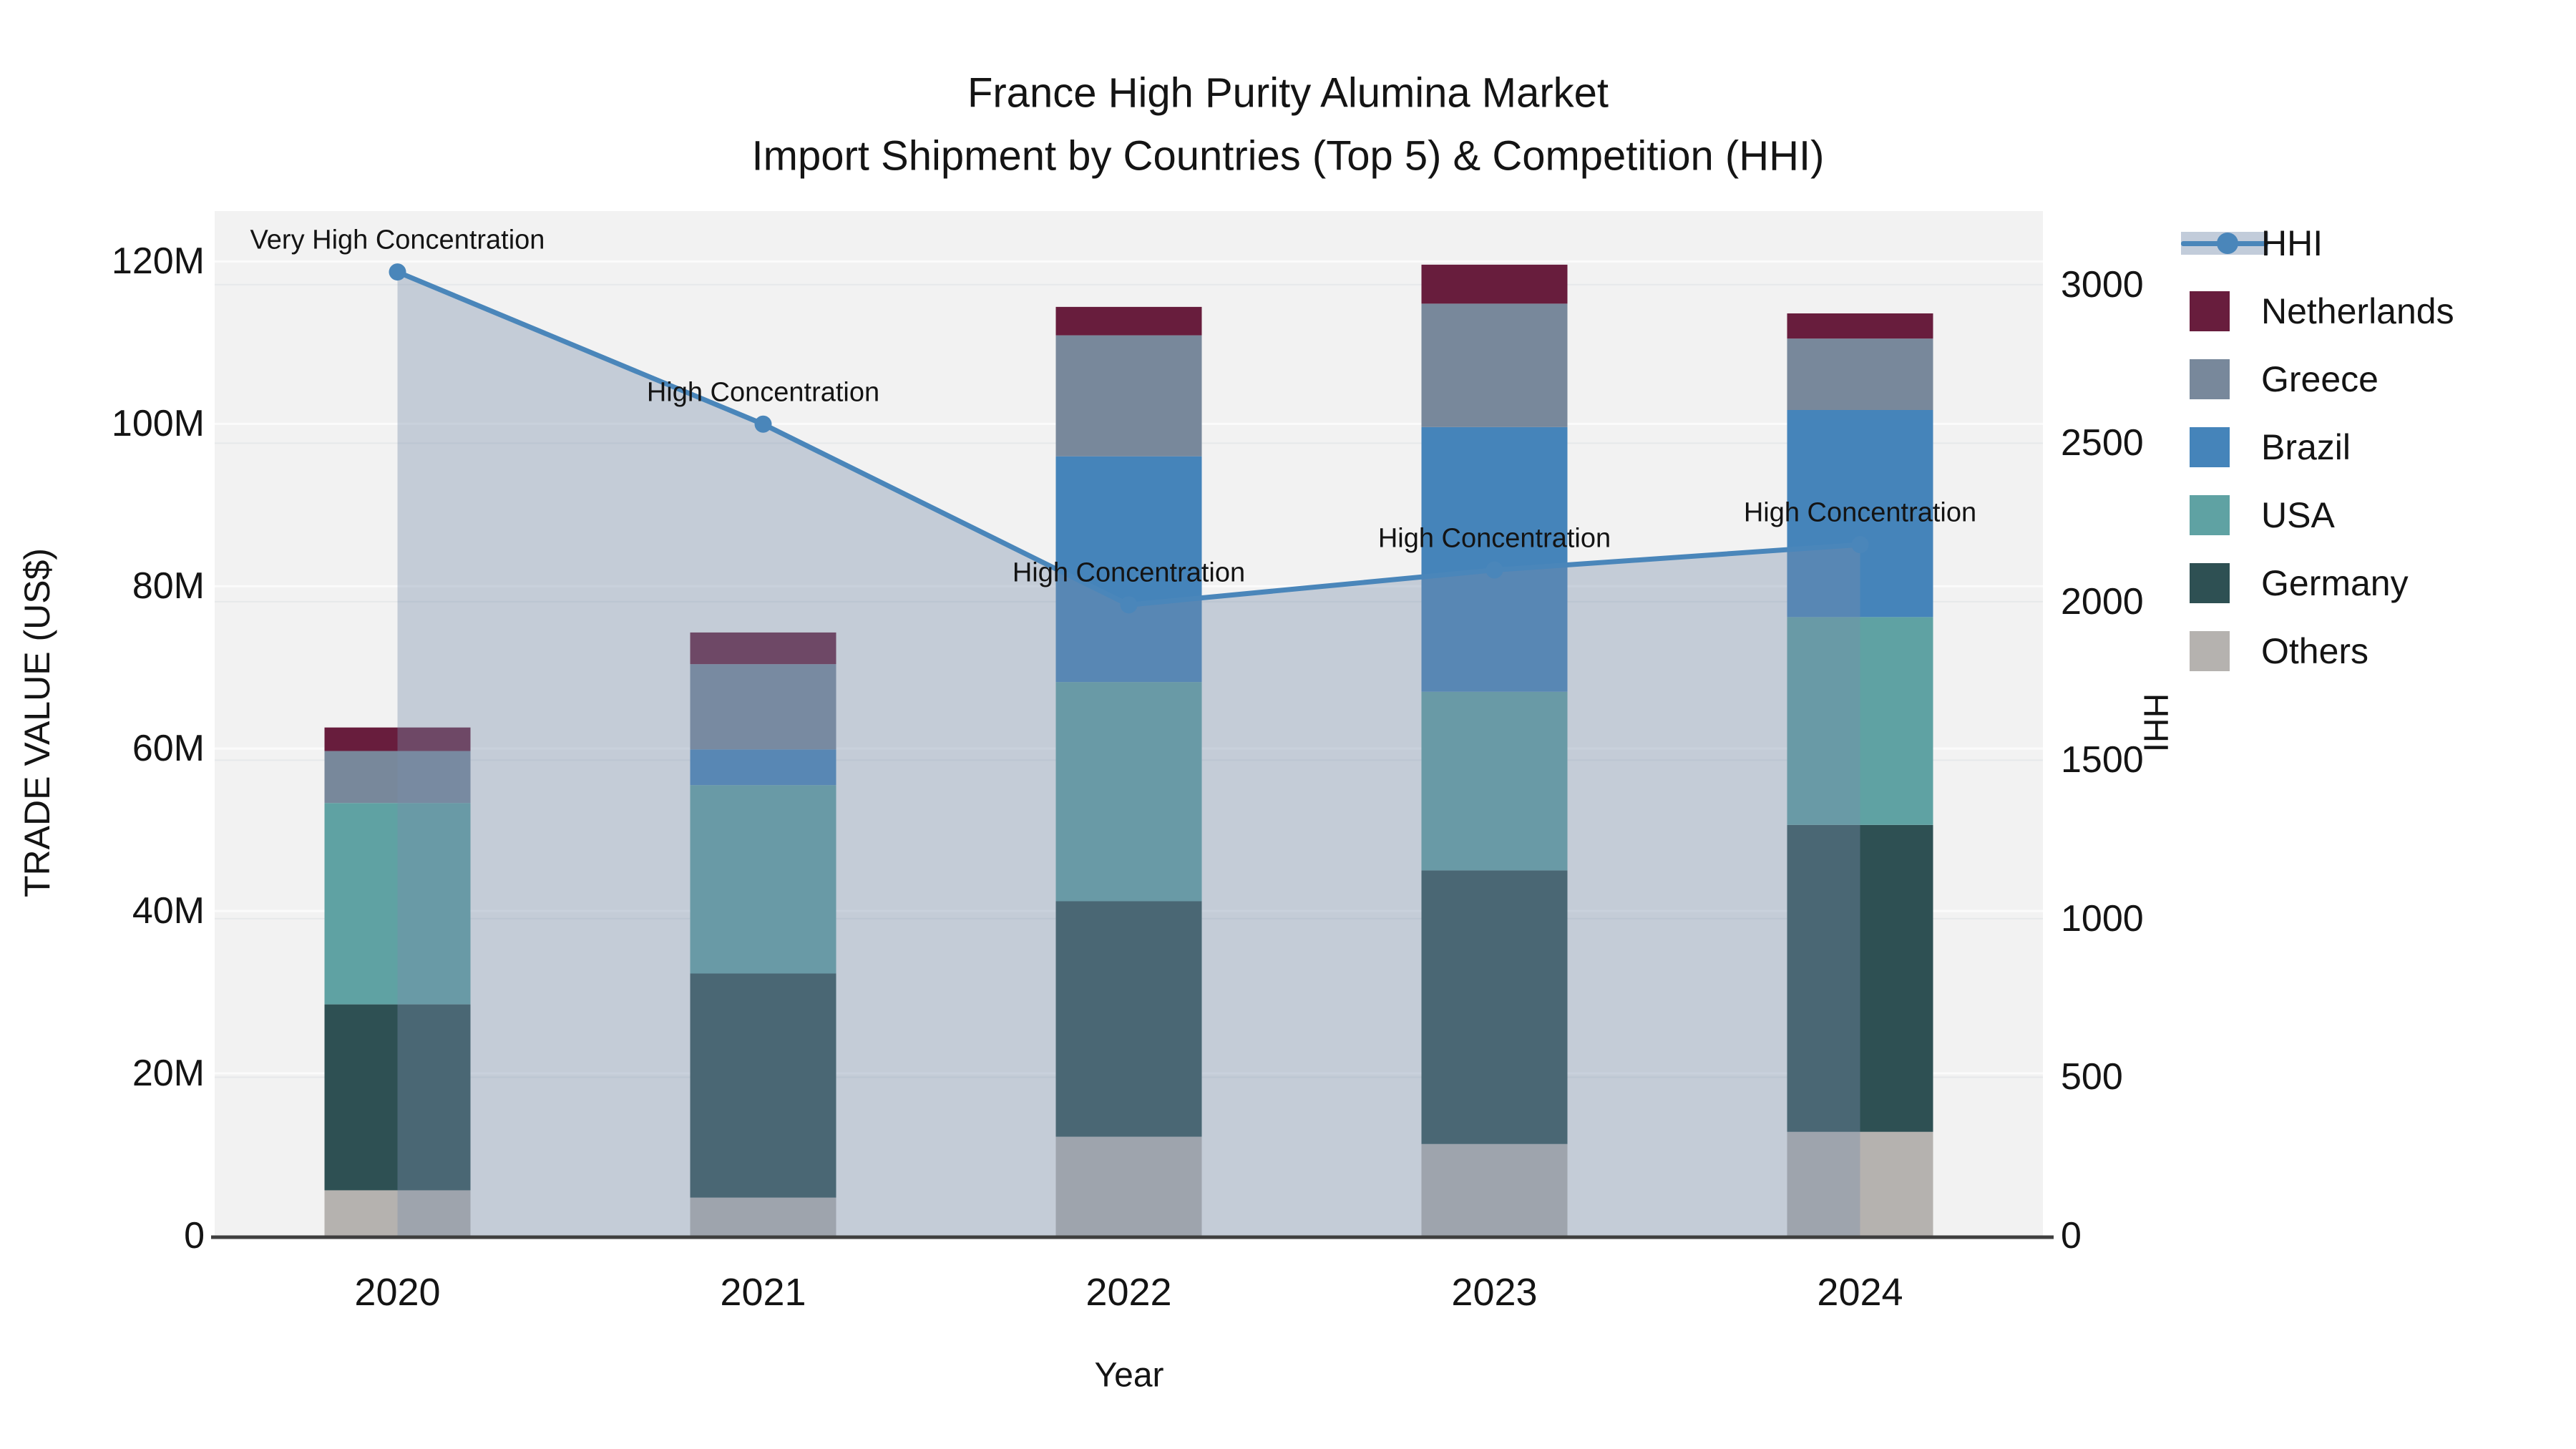  Describe the element at coordinates (2102, 284) in the screenshot. I see `right-tick-label: 3000` at that location.